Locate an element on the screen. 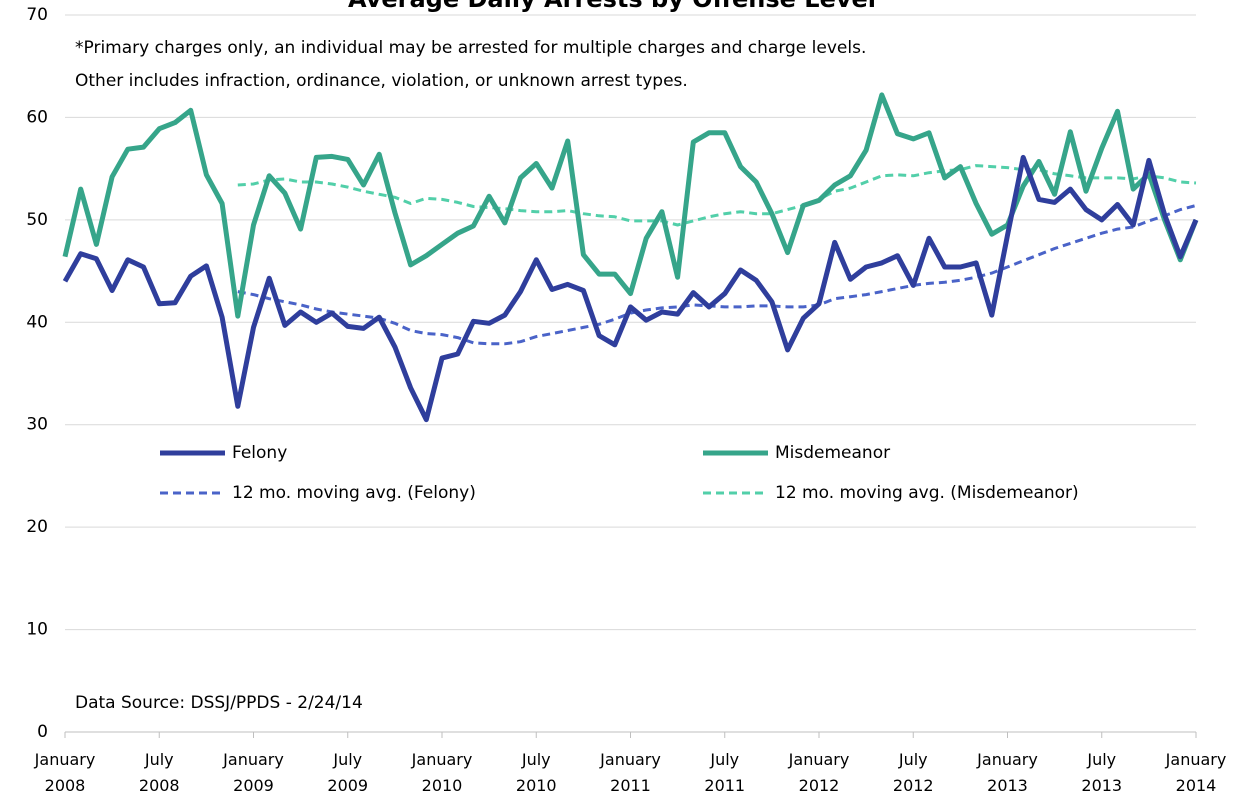  x-tick-label: July 2008 is located at coordinates (159, 772).